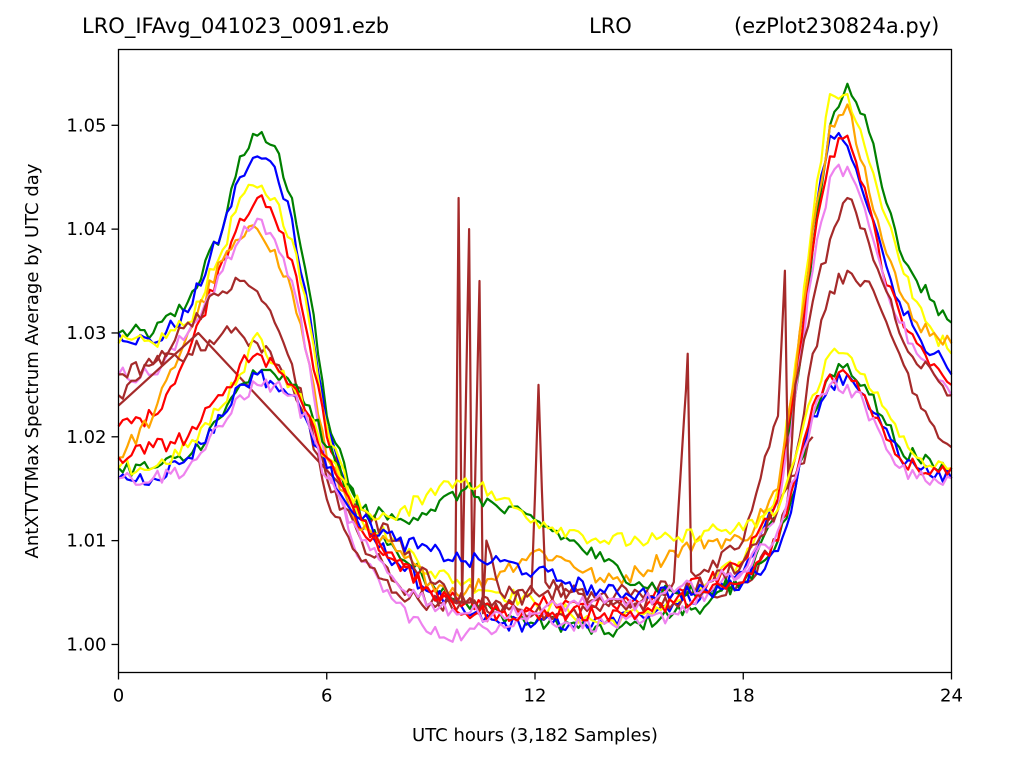  Describe the element at coordinates (951, 696) in the screenshot. I see `x-tick-label: 24` at that location.